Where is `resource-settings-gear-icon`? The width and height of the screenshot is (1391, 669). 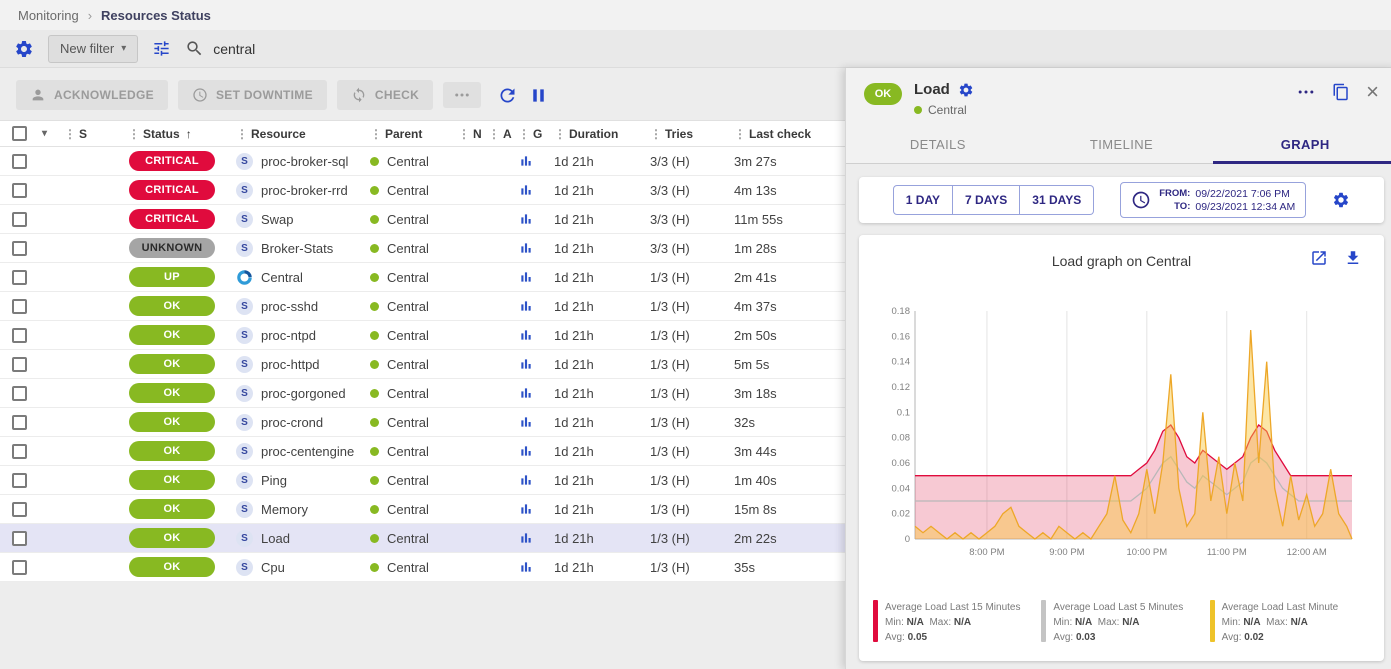 resource-settings-gear-icon is located at coordinates (966, 90).